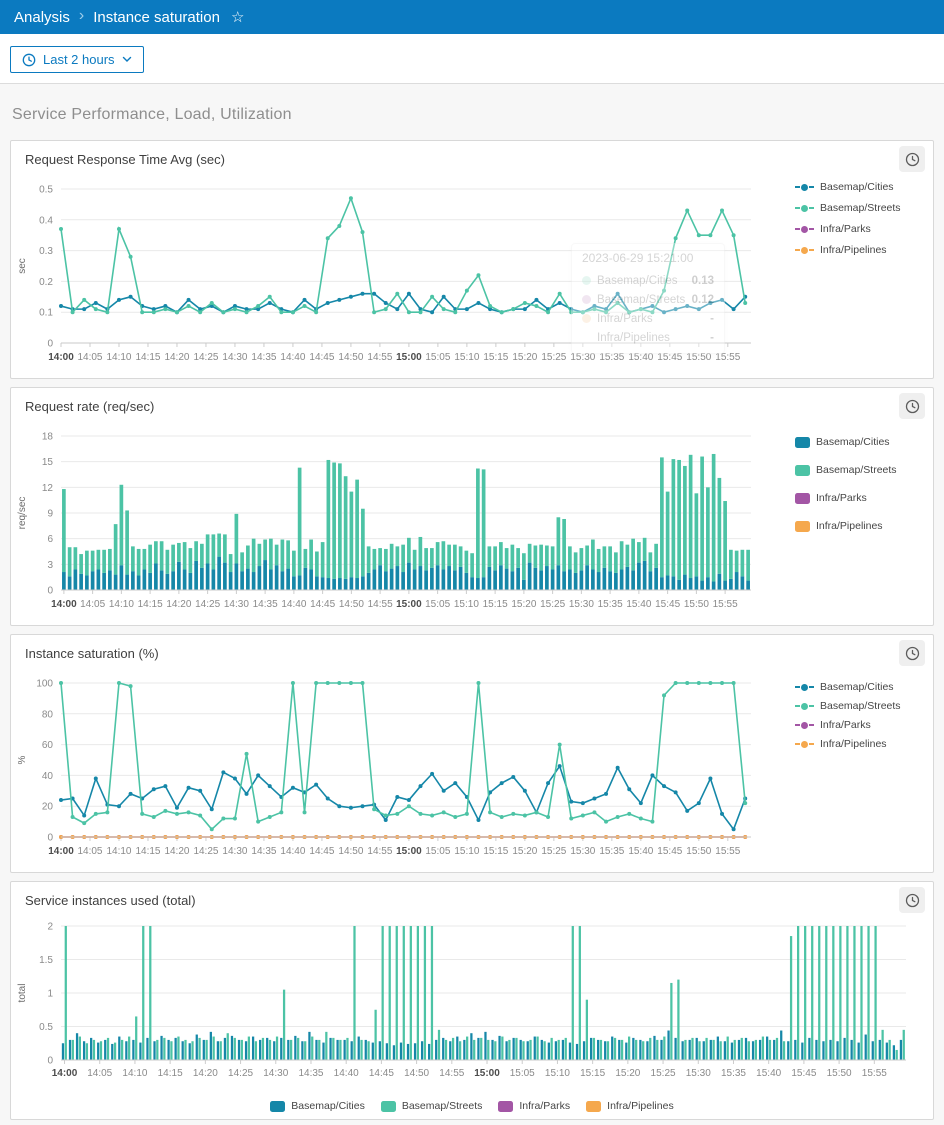  I want to click on clock-icon, so click(29, 59).